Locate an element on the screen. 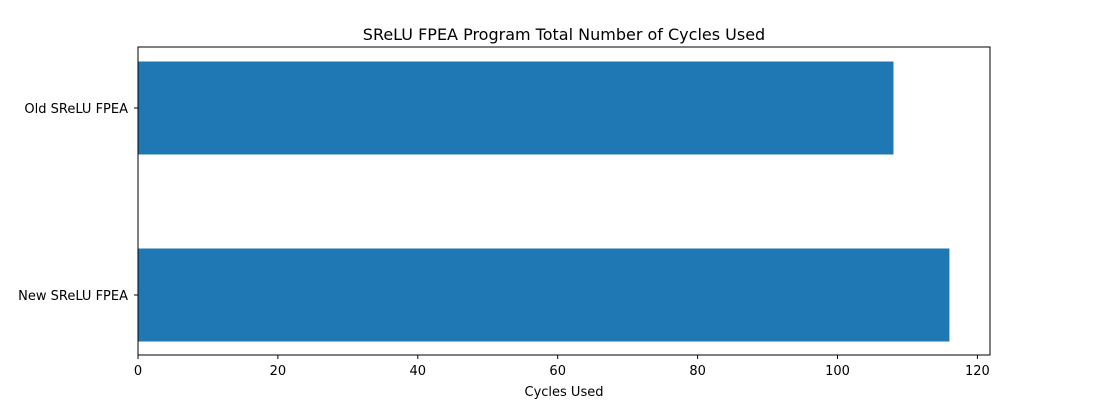 The width and height of the screenshot is (1100, 400). x-tick-label: 0 is located at coordinates (138, 371).